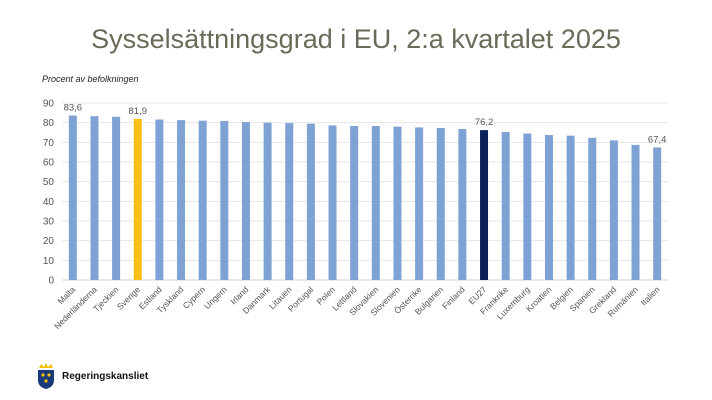  Describe the element at coordinates (49, 261) in the screenshot. I see `y-tick-label: 10` at that location.